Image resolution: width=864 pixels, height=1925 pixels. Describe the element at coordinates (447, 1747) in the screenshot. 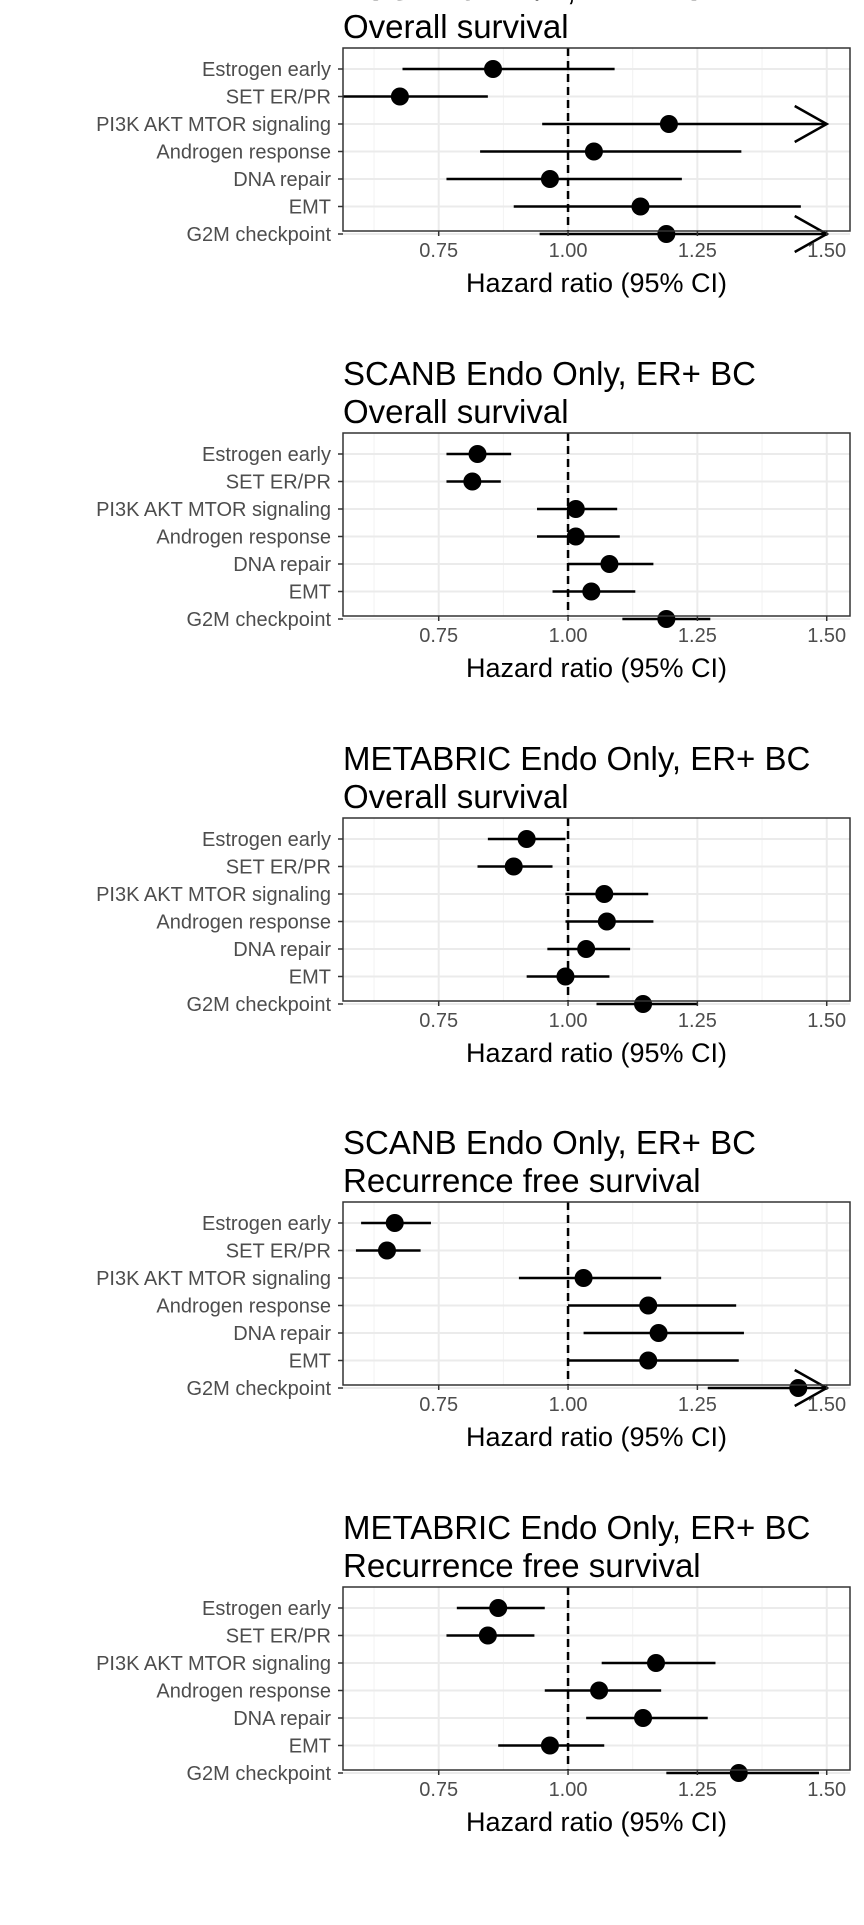

I see `row-6: EMT` at that location.